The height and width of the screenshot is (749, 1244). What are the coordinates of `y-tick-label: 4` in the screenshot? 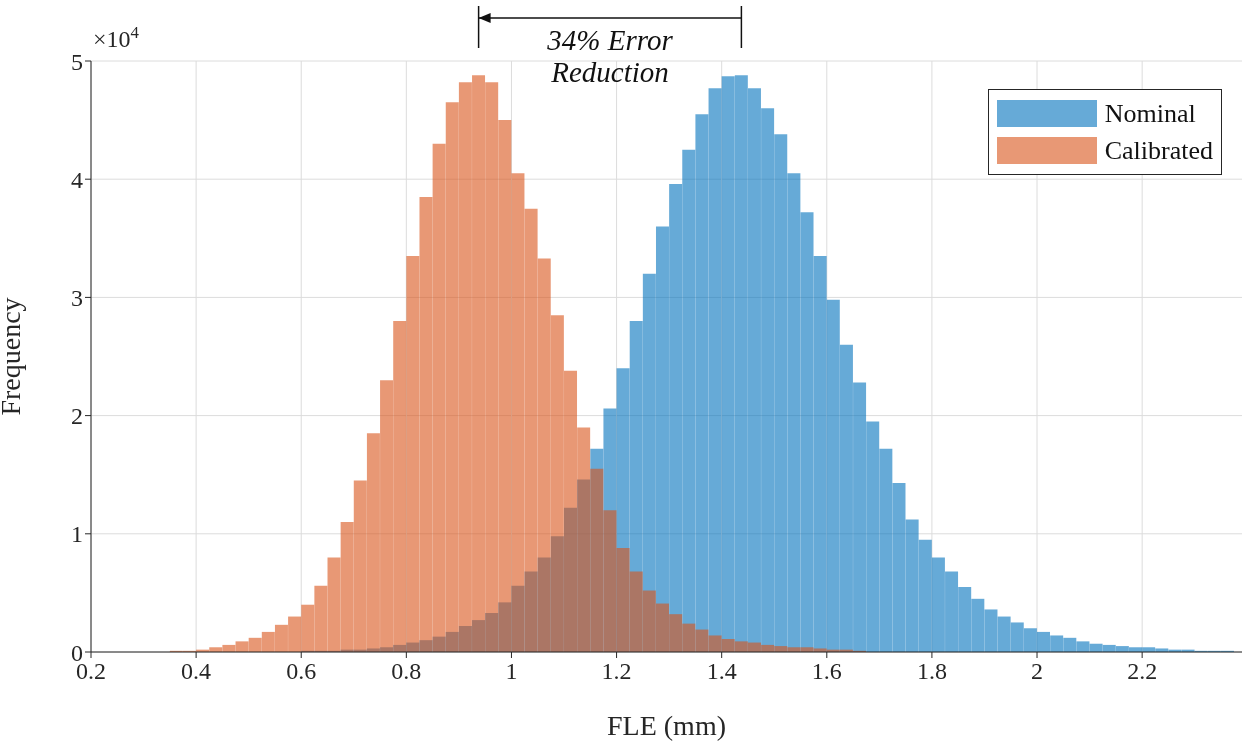 It's located at (77, 179).